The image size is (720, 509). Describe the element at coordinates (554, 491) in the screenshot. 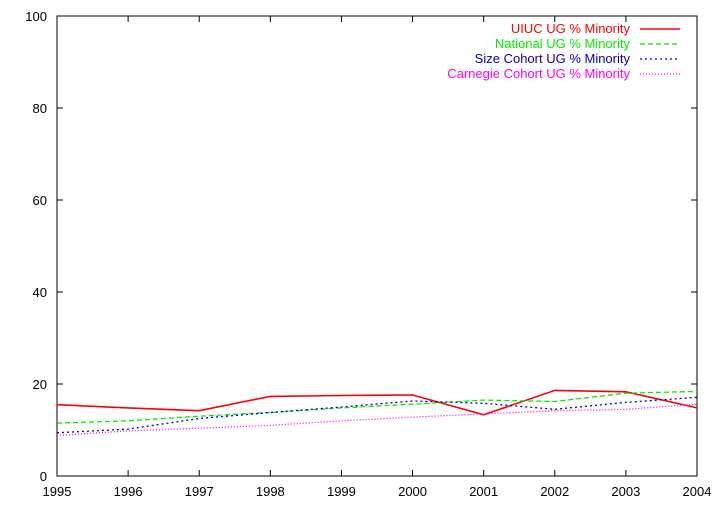

I see `x-tick-label: 2002` at that location.